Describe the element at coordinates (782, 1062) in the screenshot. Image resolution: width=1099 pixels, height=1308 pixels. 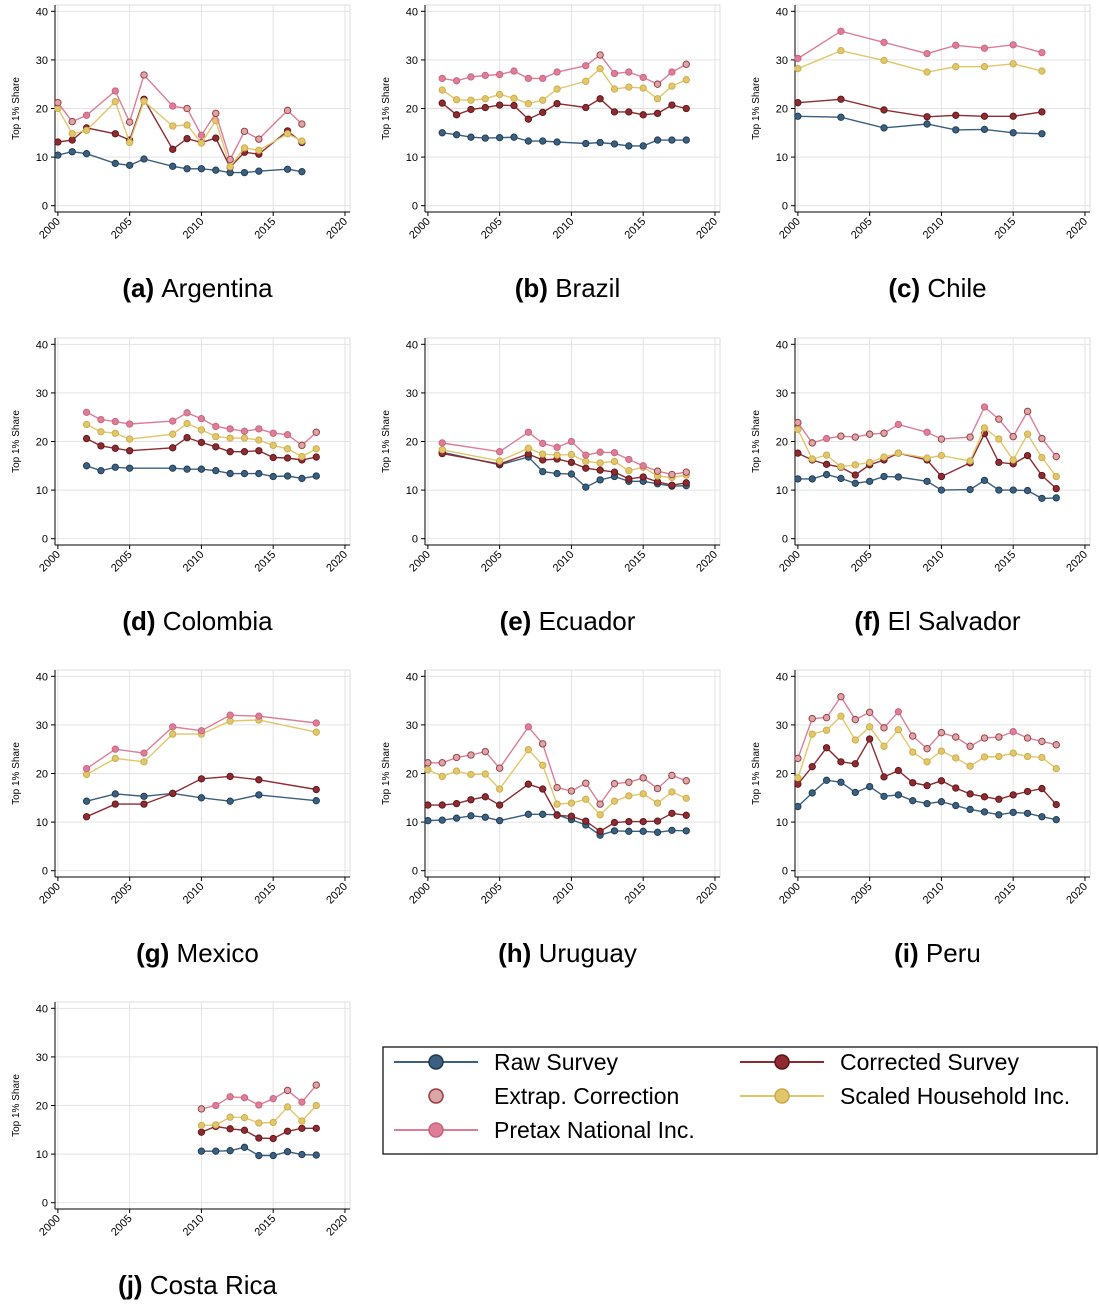
I see `legend-marker` at that location.